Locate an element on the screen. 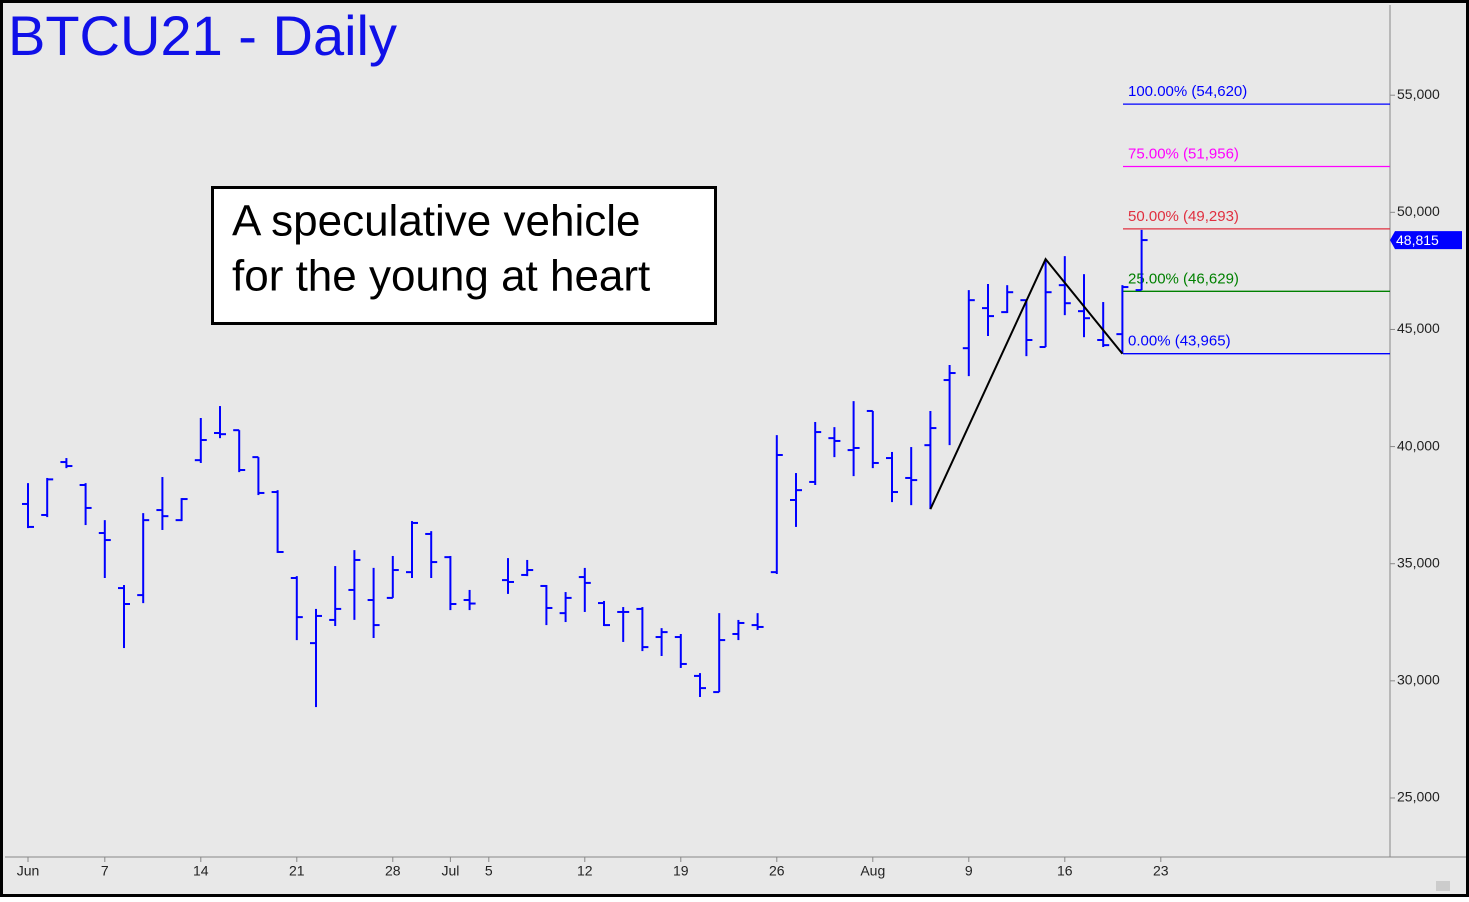  y-tick-label: 25,000 is located at coordinates (1418, 797).